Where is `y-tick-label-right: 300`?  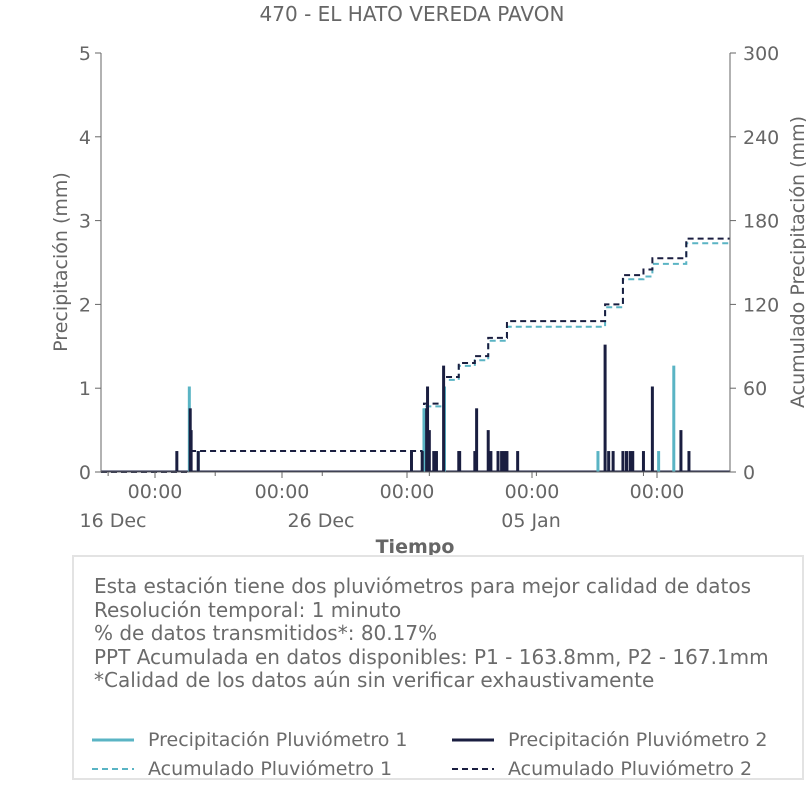 y-tick-label-right: 300 is located at coordinates (761, 54).